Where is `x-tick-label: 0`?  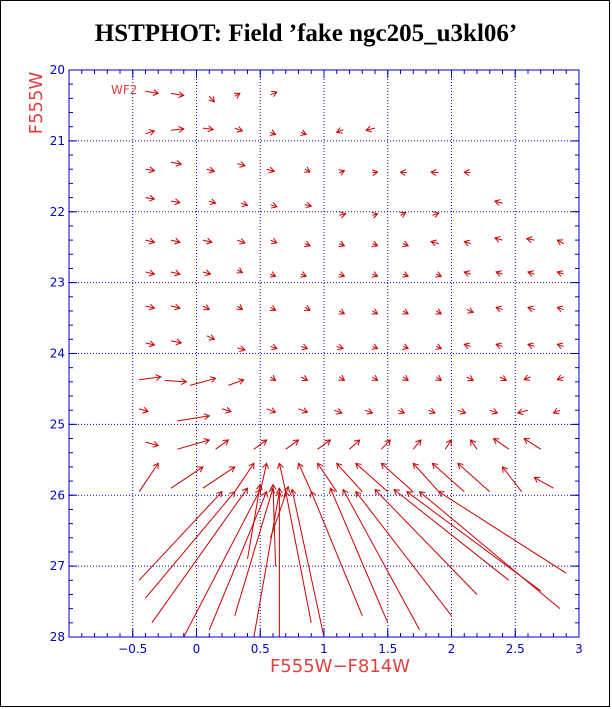 x-tick-label: 0 is located at coordinates (197, 649).